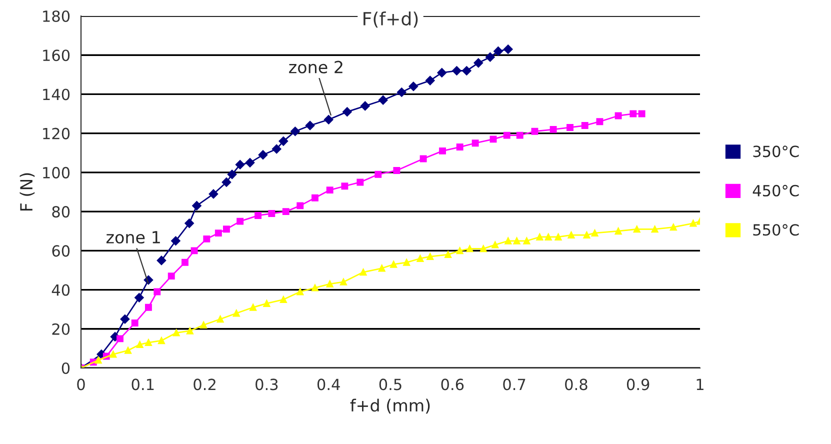  What do you see at coordinates (61, 212) in the screenshot?
I see `y-tick-label: 80` at bounding box center [61, 212].